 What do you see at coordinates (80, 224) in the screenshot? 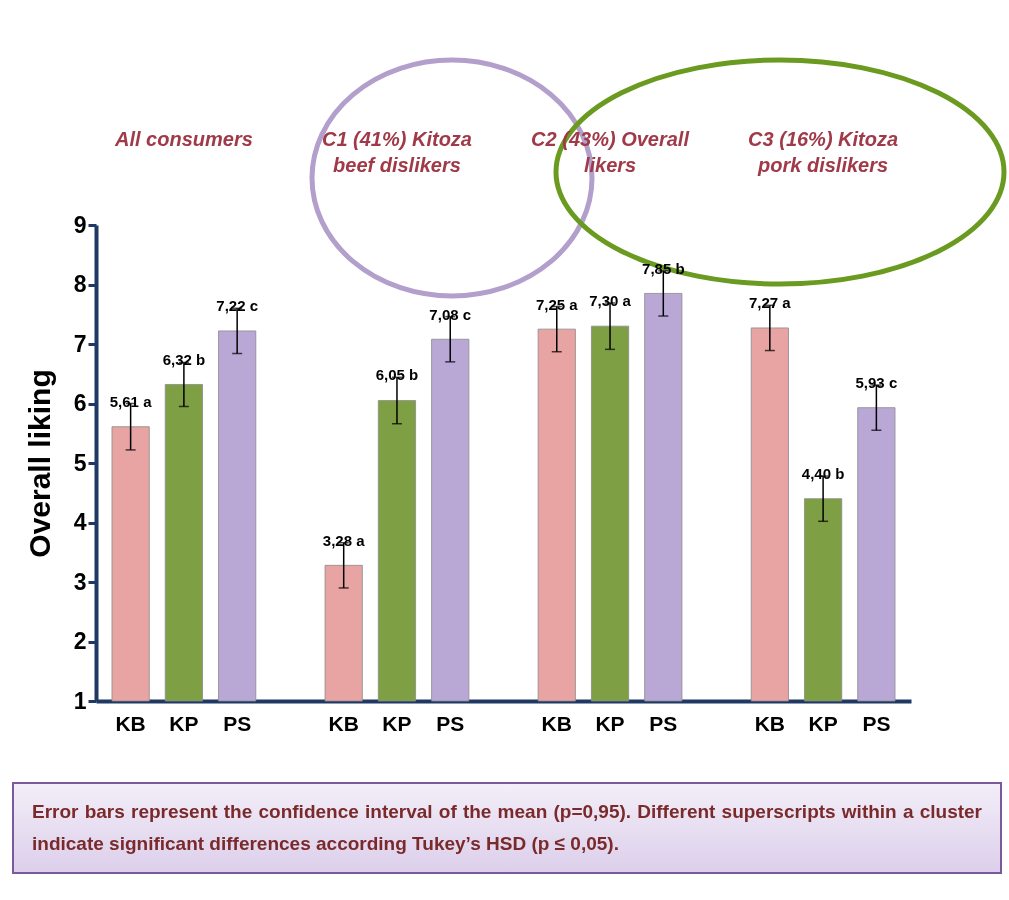
I see `y-tick-label: 9` at bounding box center [80, 224].